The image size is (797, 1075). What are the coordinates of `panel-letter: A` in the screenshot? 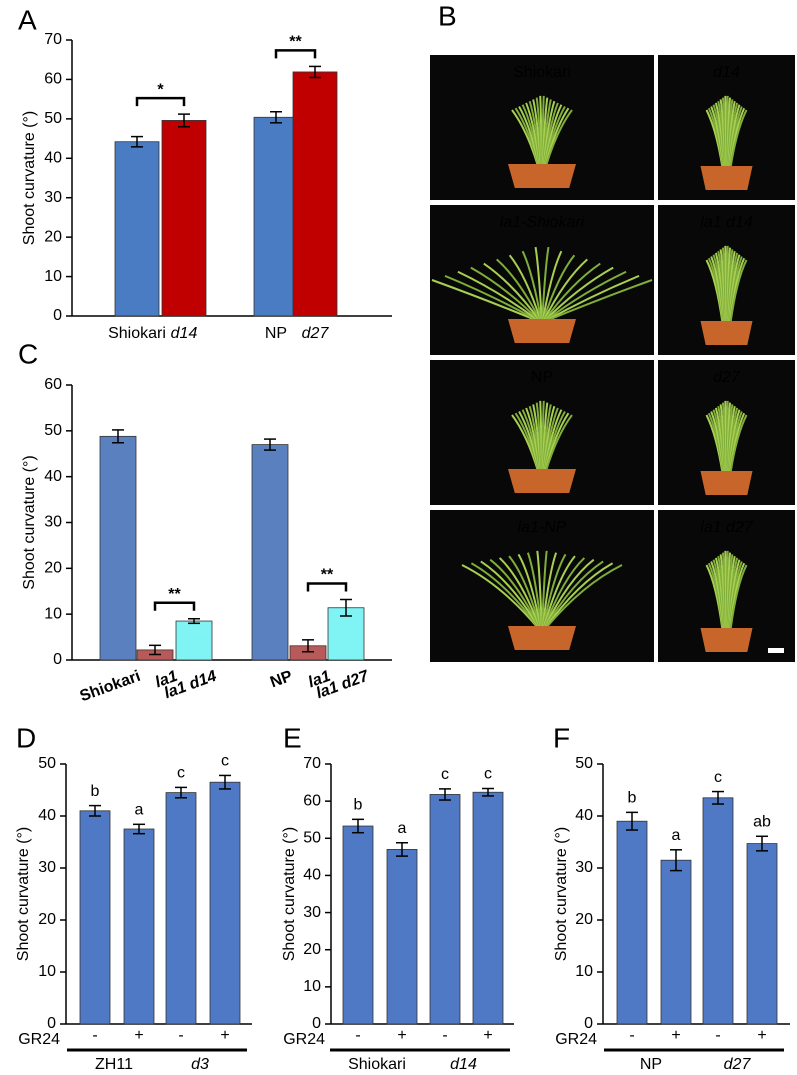 It's located at (27, 19).